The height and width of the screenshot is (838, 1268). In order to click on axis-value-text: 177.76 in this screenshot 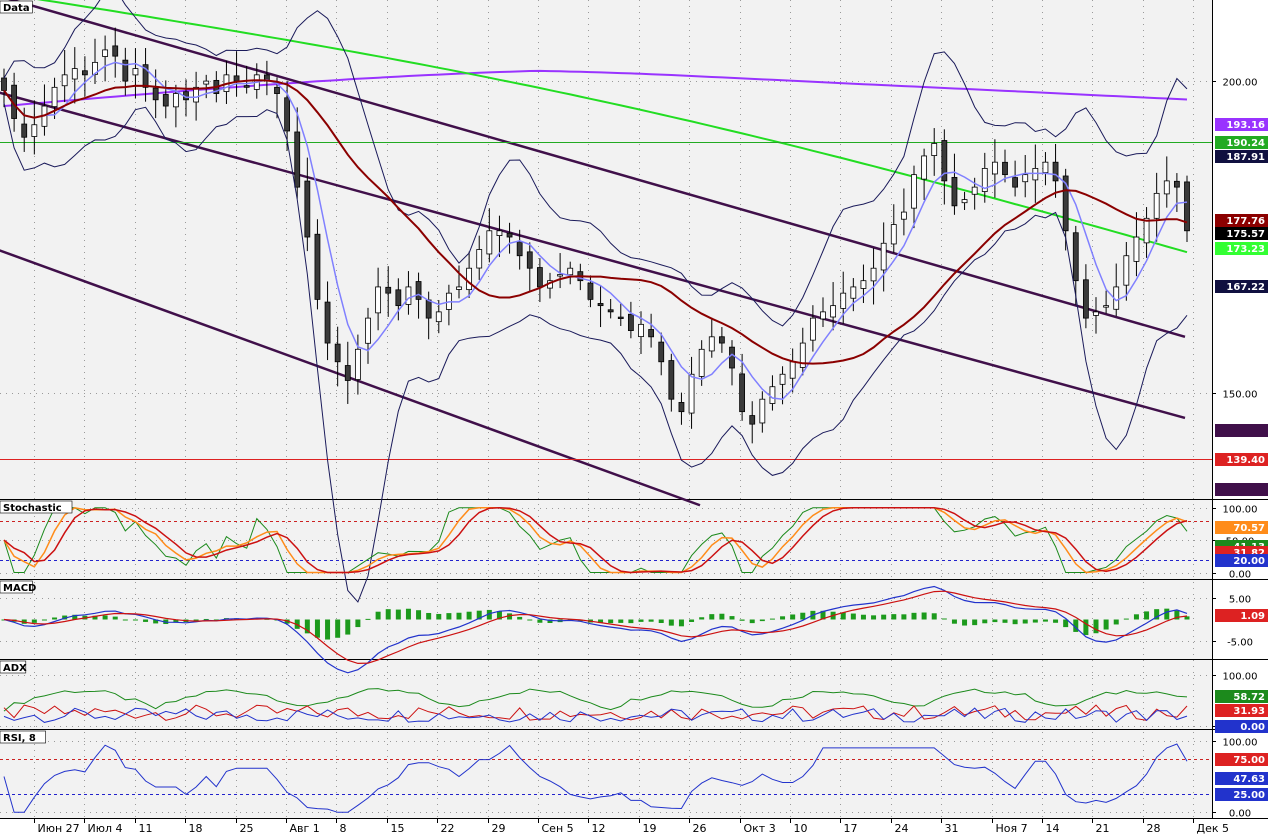, I will do `click(1245, 221)`.